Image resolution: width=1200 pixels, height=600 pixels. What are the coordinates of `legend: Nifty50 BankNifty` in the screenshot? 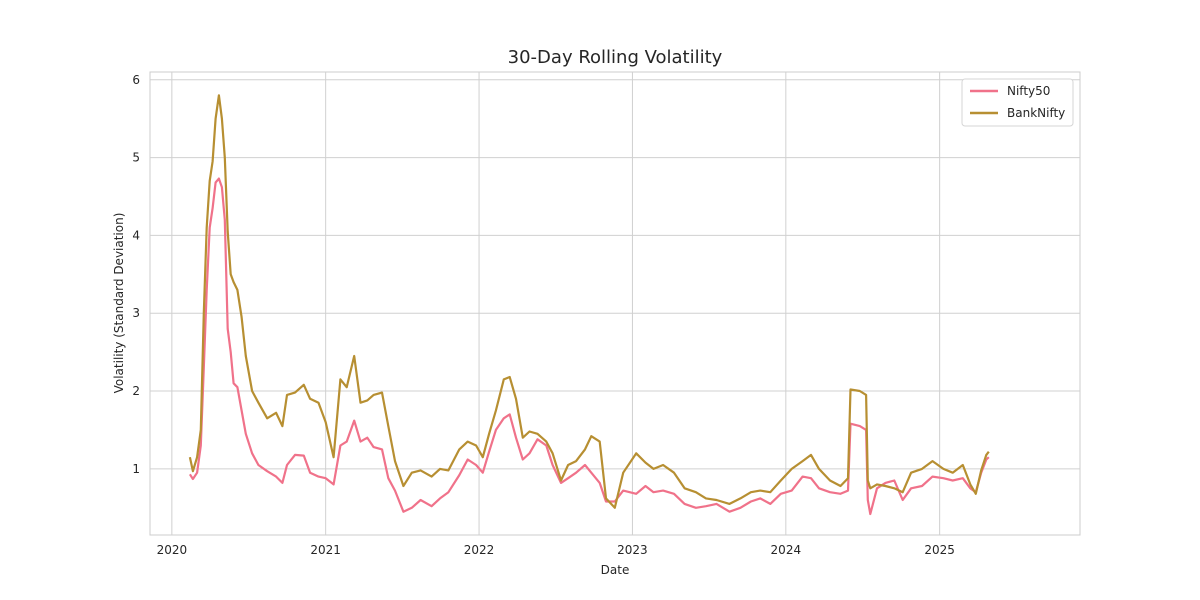 It's located at (1017, 102).